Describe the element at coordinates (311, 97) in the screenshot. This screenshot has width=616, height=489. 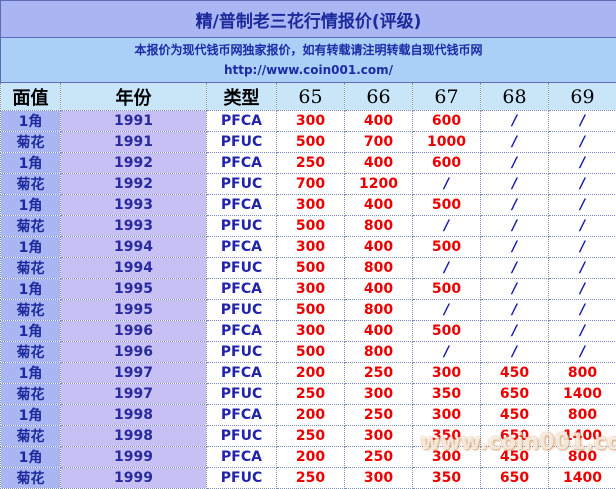
I see `header-grade-65: 65` at that location.